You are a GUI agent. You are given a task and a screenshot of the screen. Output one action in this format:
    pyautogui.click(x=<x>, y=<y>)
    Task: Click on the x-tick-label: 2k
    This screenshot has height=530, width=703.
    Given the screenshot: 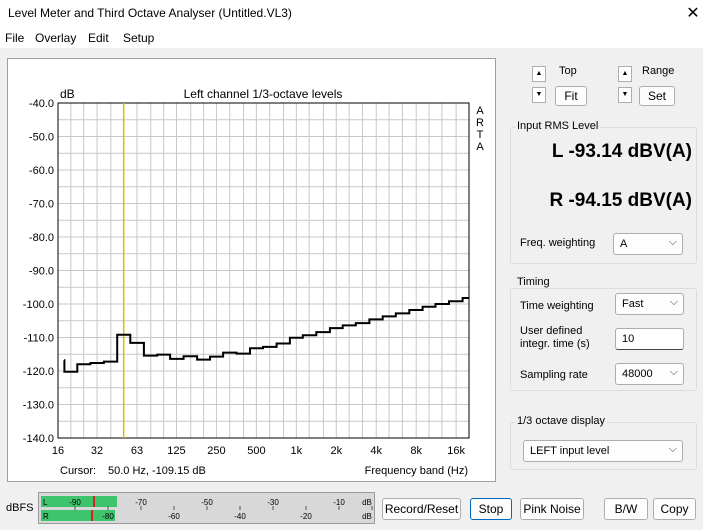 What is the action you would take?
    pyautogui.click(x=336, y=451)
    